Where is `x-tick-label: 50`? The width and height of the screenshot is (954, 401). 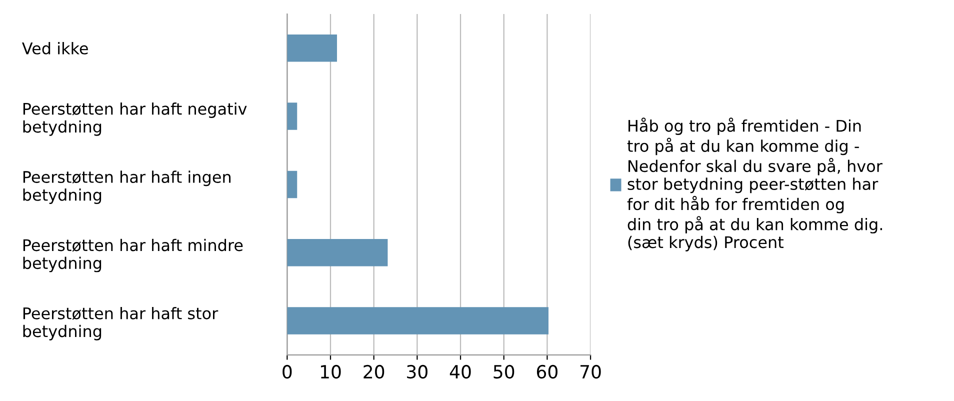 x-tick-label: 50 is located at coordinates (504, 371).